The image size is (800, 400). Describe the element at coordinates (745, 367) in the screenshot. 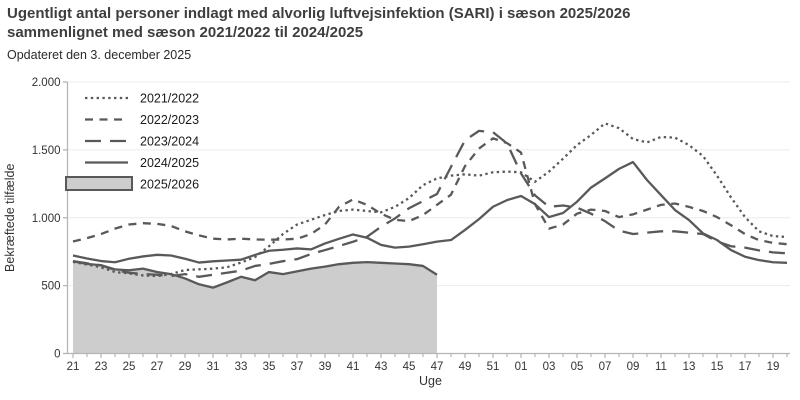

I see `x-tick-label: 17` at that location.